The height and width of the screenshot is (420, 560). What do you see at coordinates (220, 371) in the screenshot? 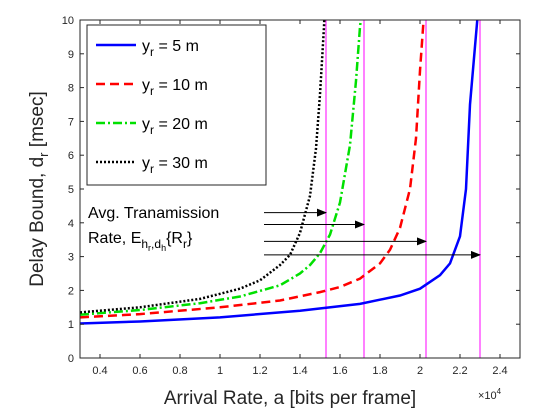
I see `x-tick-label: 1` at bounding box center [220, 371].